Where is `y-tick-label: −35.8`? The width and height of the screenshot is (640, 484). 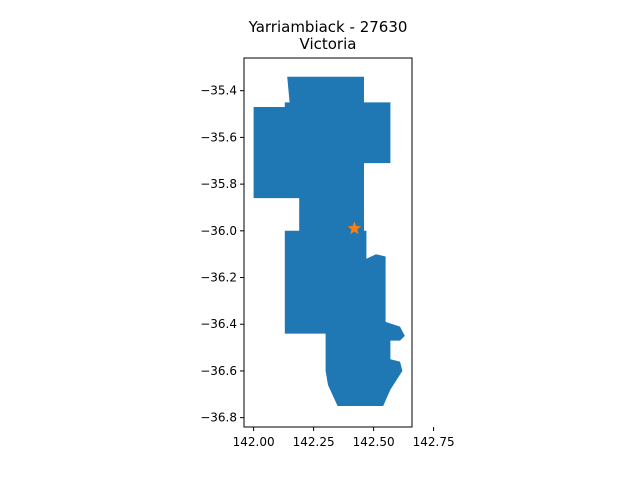 y-tick-label: −35.8 is located at coordinates (218, 184).